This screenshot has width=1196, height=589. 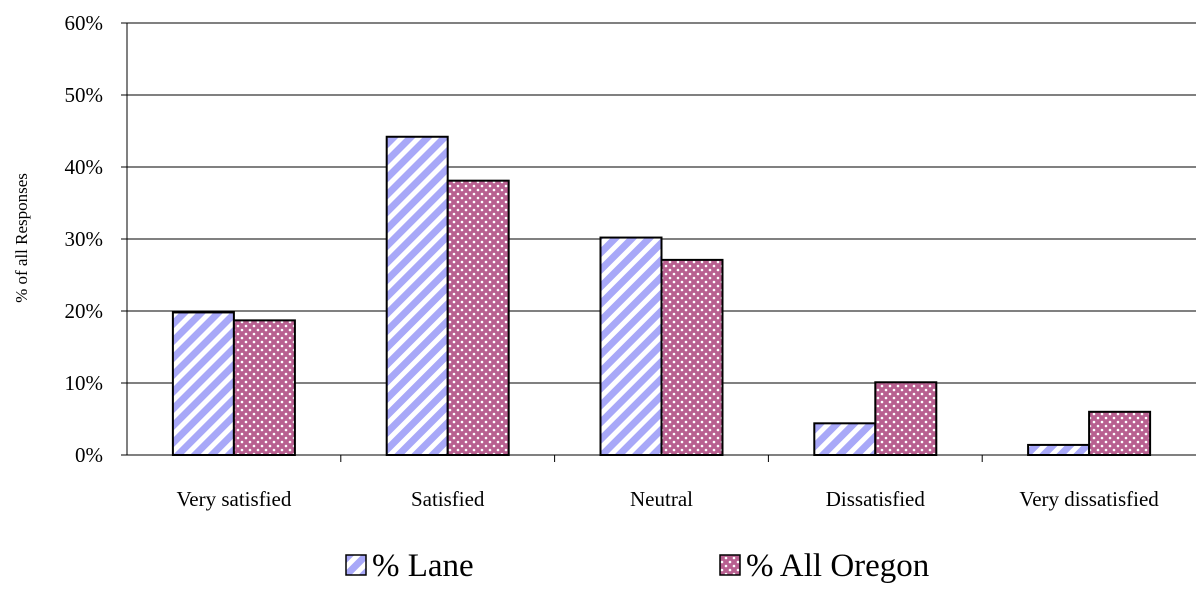 I want to click on x-tick-label: Neutral, so click(x=661, y=499).